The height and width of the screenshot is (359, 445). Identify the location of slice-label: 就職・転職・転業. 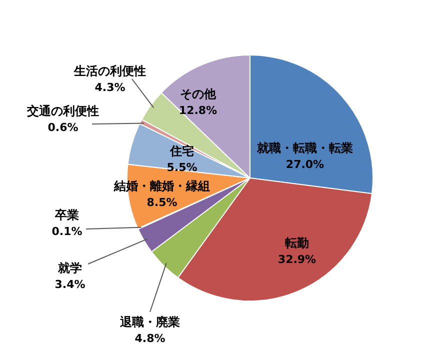
(304, 148).